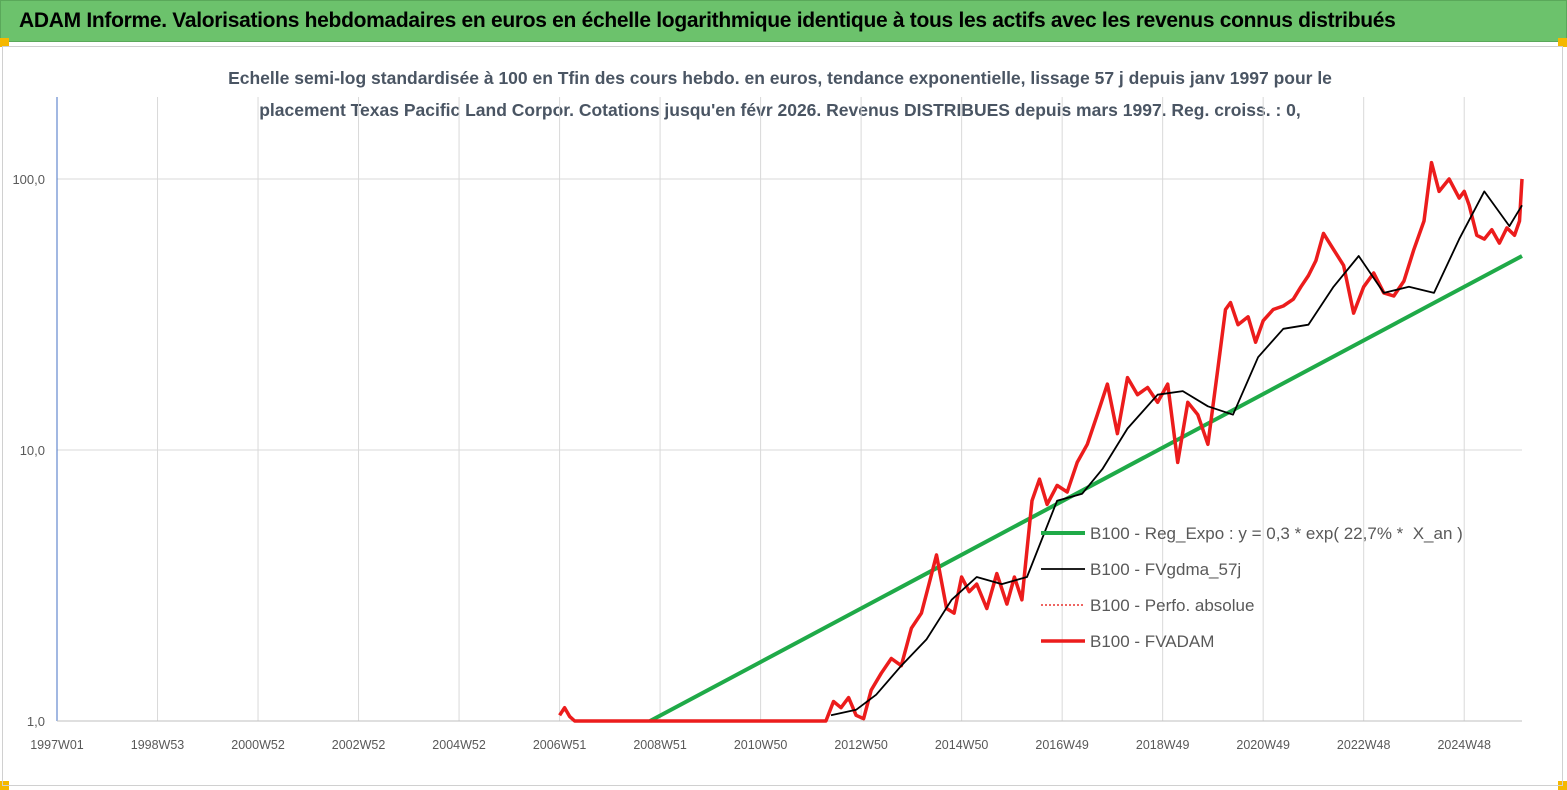 This screenshot has width=1567, height=790. Describe the element at coordinates (32, 450) in the screenshot. I see `y-tick-label: 10,0` at that location.